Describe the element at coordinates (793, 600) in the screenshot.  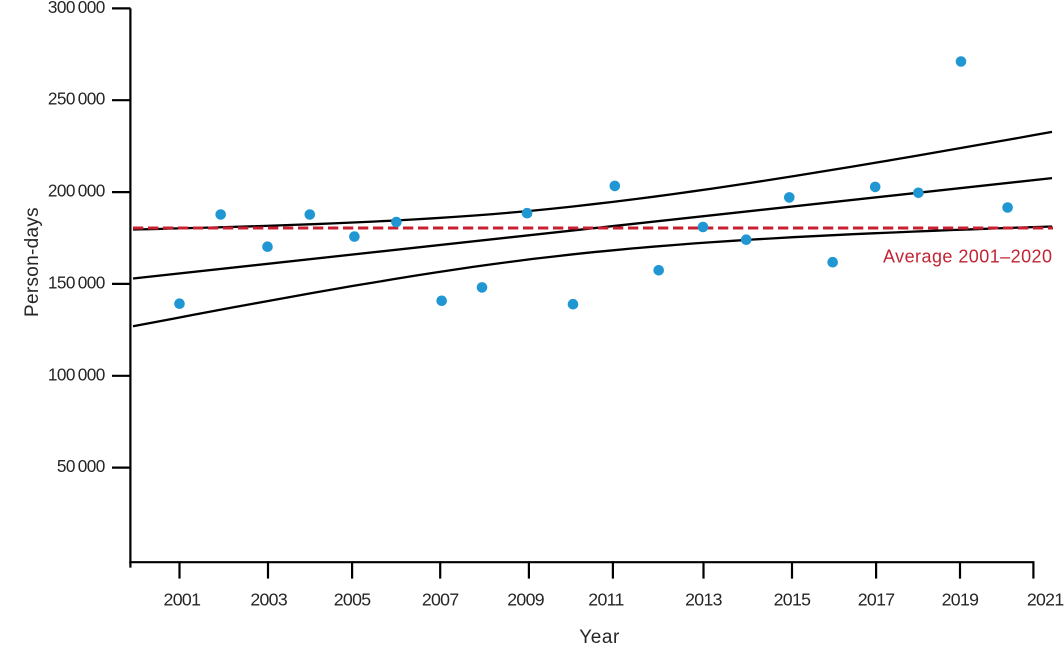
I see `svg-text: 2015` at that location.